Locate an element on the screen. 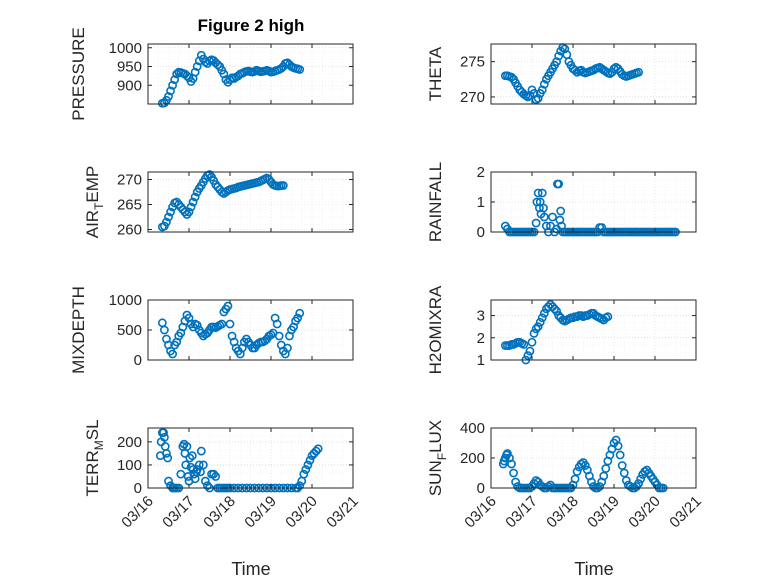 The image size is (778, 583). subplot-2: 270 275 THETA is located at coordinates (561, 74).